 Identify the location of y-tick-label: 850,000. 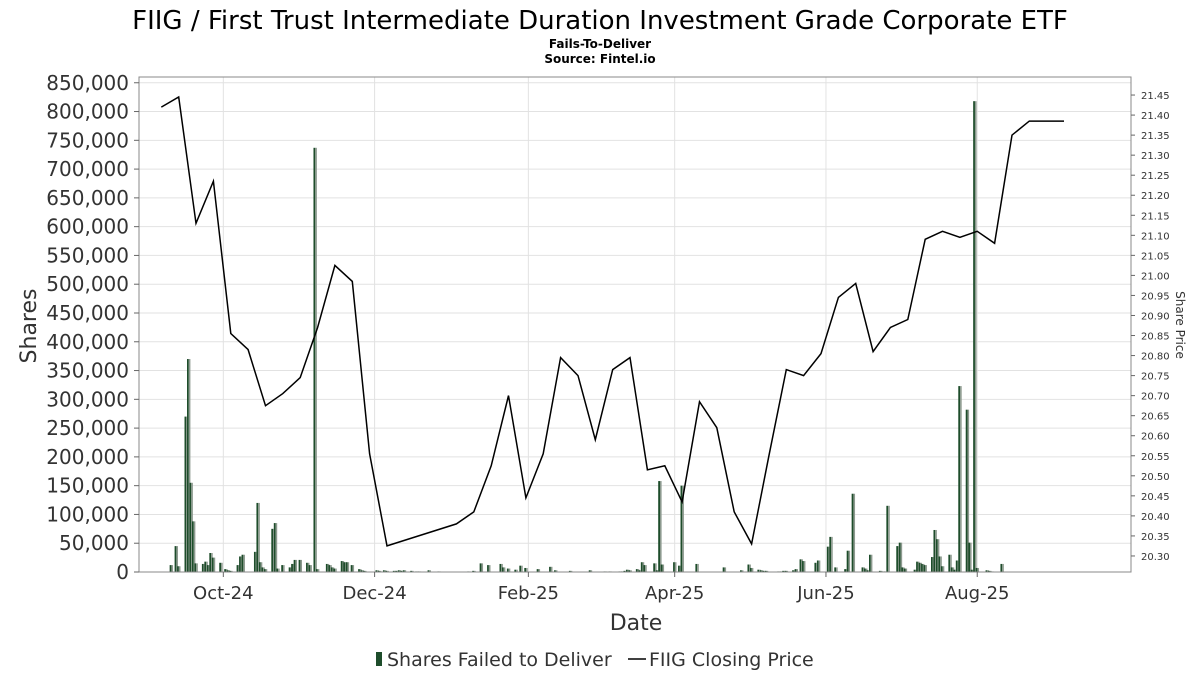
(87, 83).